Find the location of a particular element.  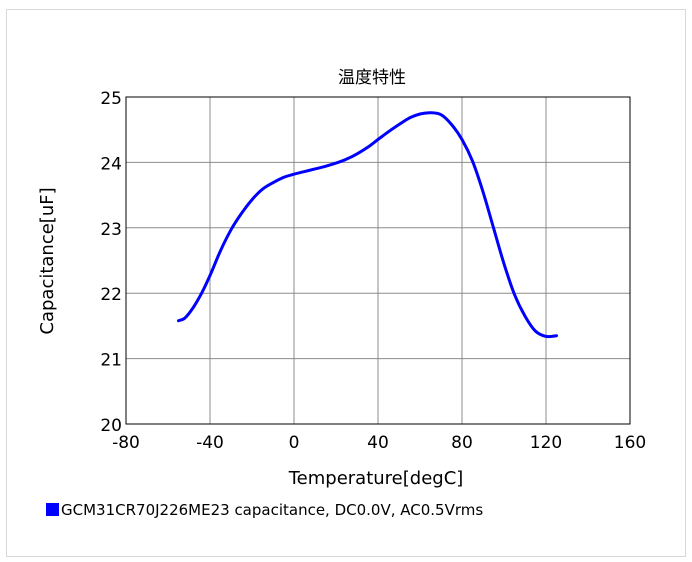

x-axis-ticks: -80 -40 0 40 80 120 160 is located at coordinates (379, 443).